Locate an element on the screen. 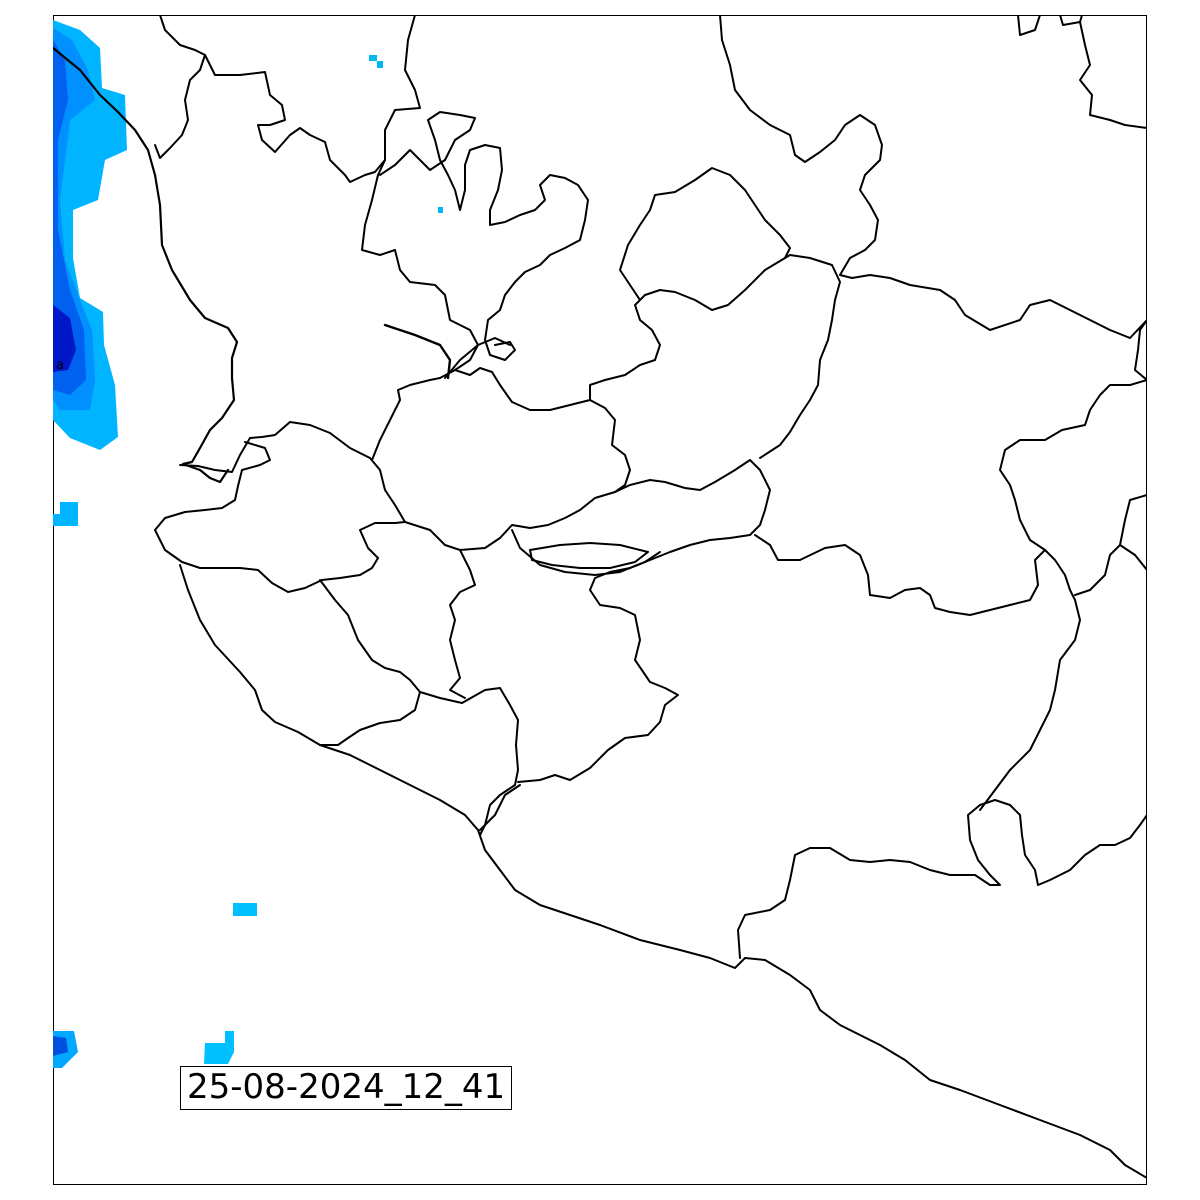  precip-patch-bottom is located at coordinates (219, 1047).